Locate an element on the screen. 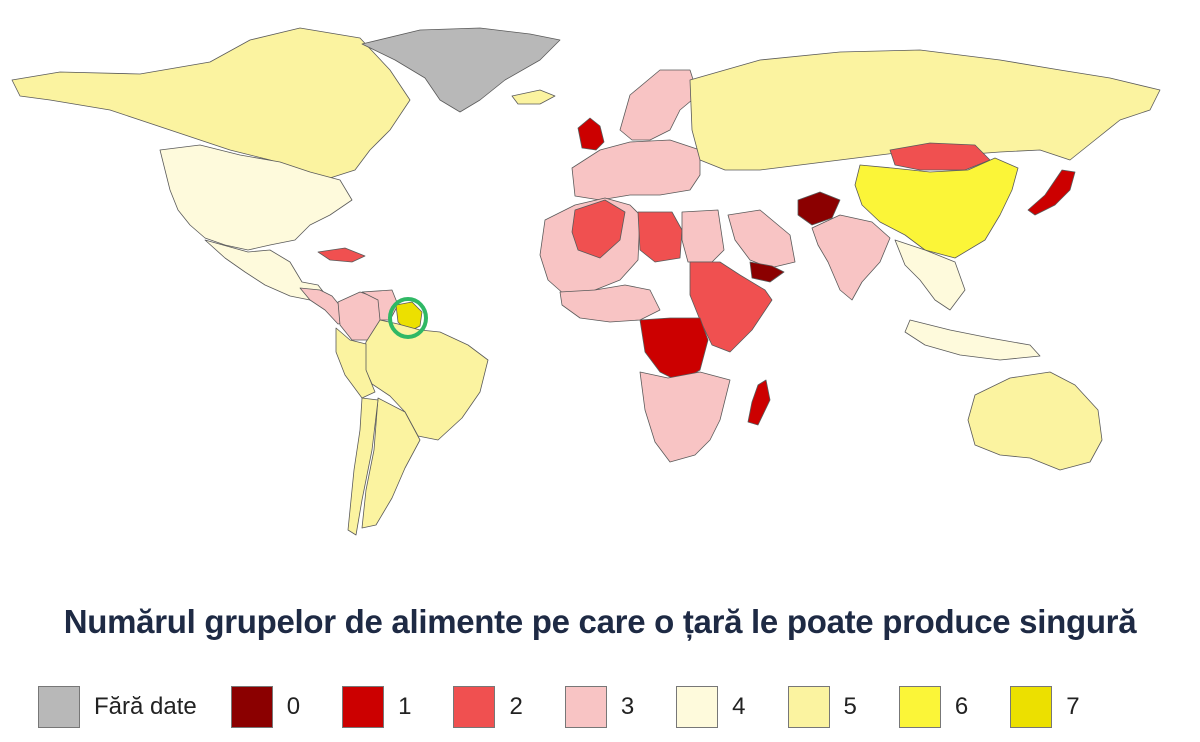  region-yemen is located at coordinates (767, 272).